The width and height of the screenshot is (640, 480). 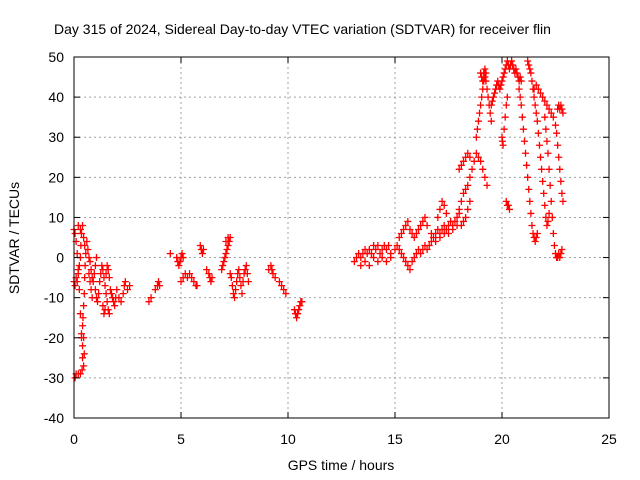 What do you see at coordinates (56, 97) in the screenshot?
I see `y-tick-label: 40` at bounding box center [56, 97].